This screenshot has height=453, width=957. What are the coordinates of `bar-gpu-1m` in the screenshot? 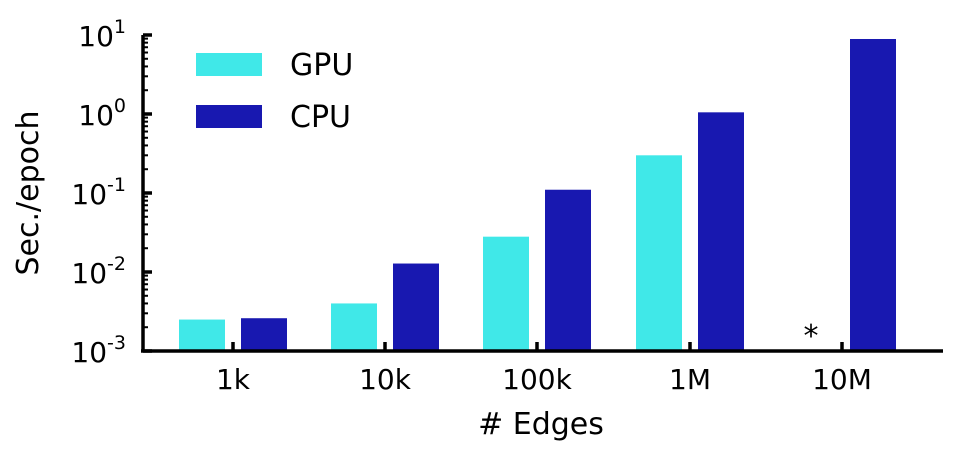 It's located at (659, 253).